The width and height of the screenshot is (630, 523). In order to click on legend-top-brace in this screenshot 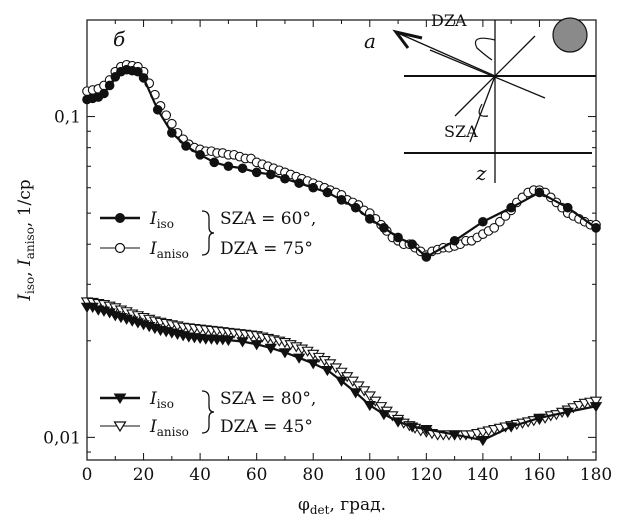, I will do `click(208, 233)`.